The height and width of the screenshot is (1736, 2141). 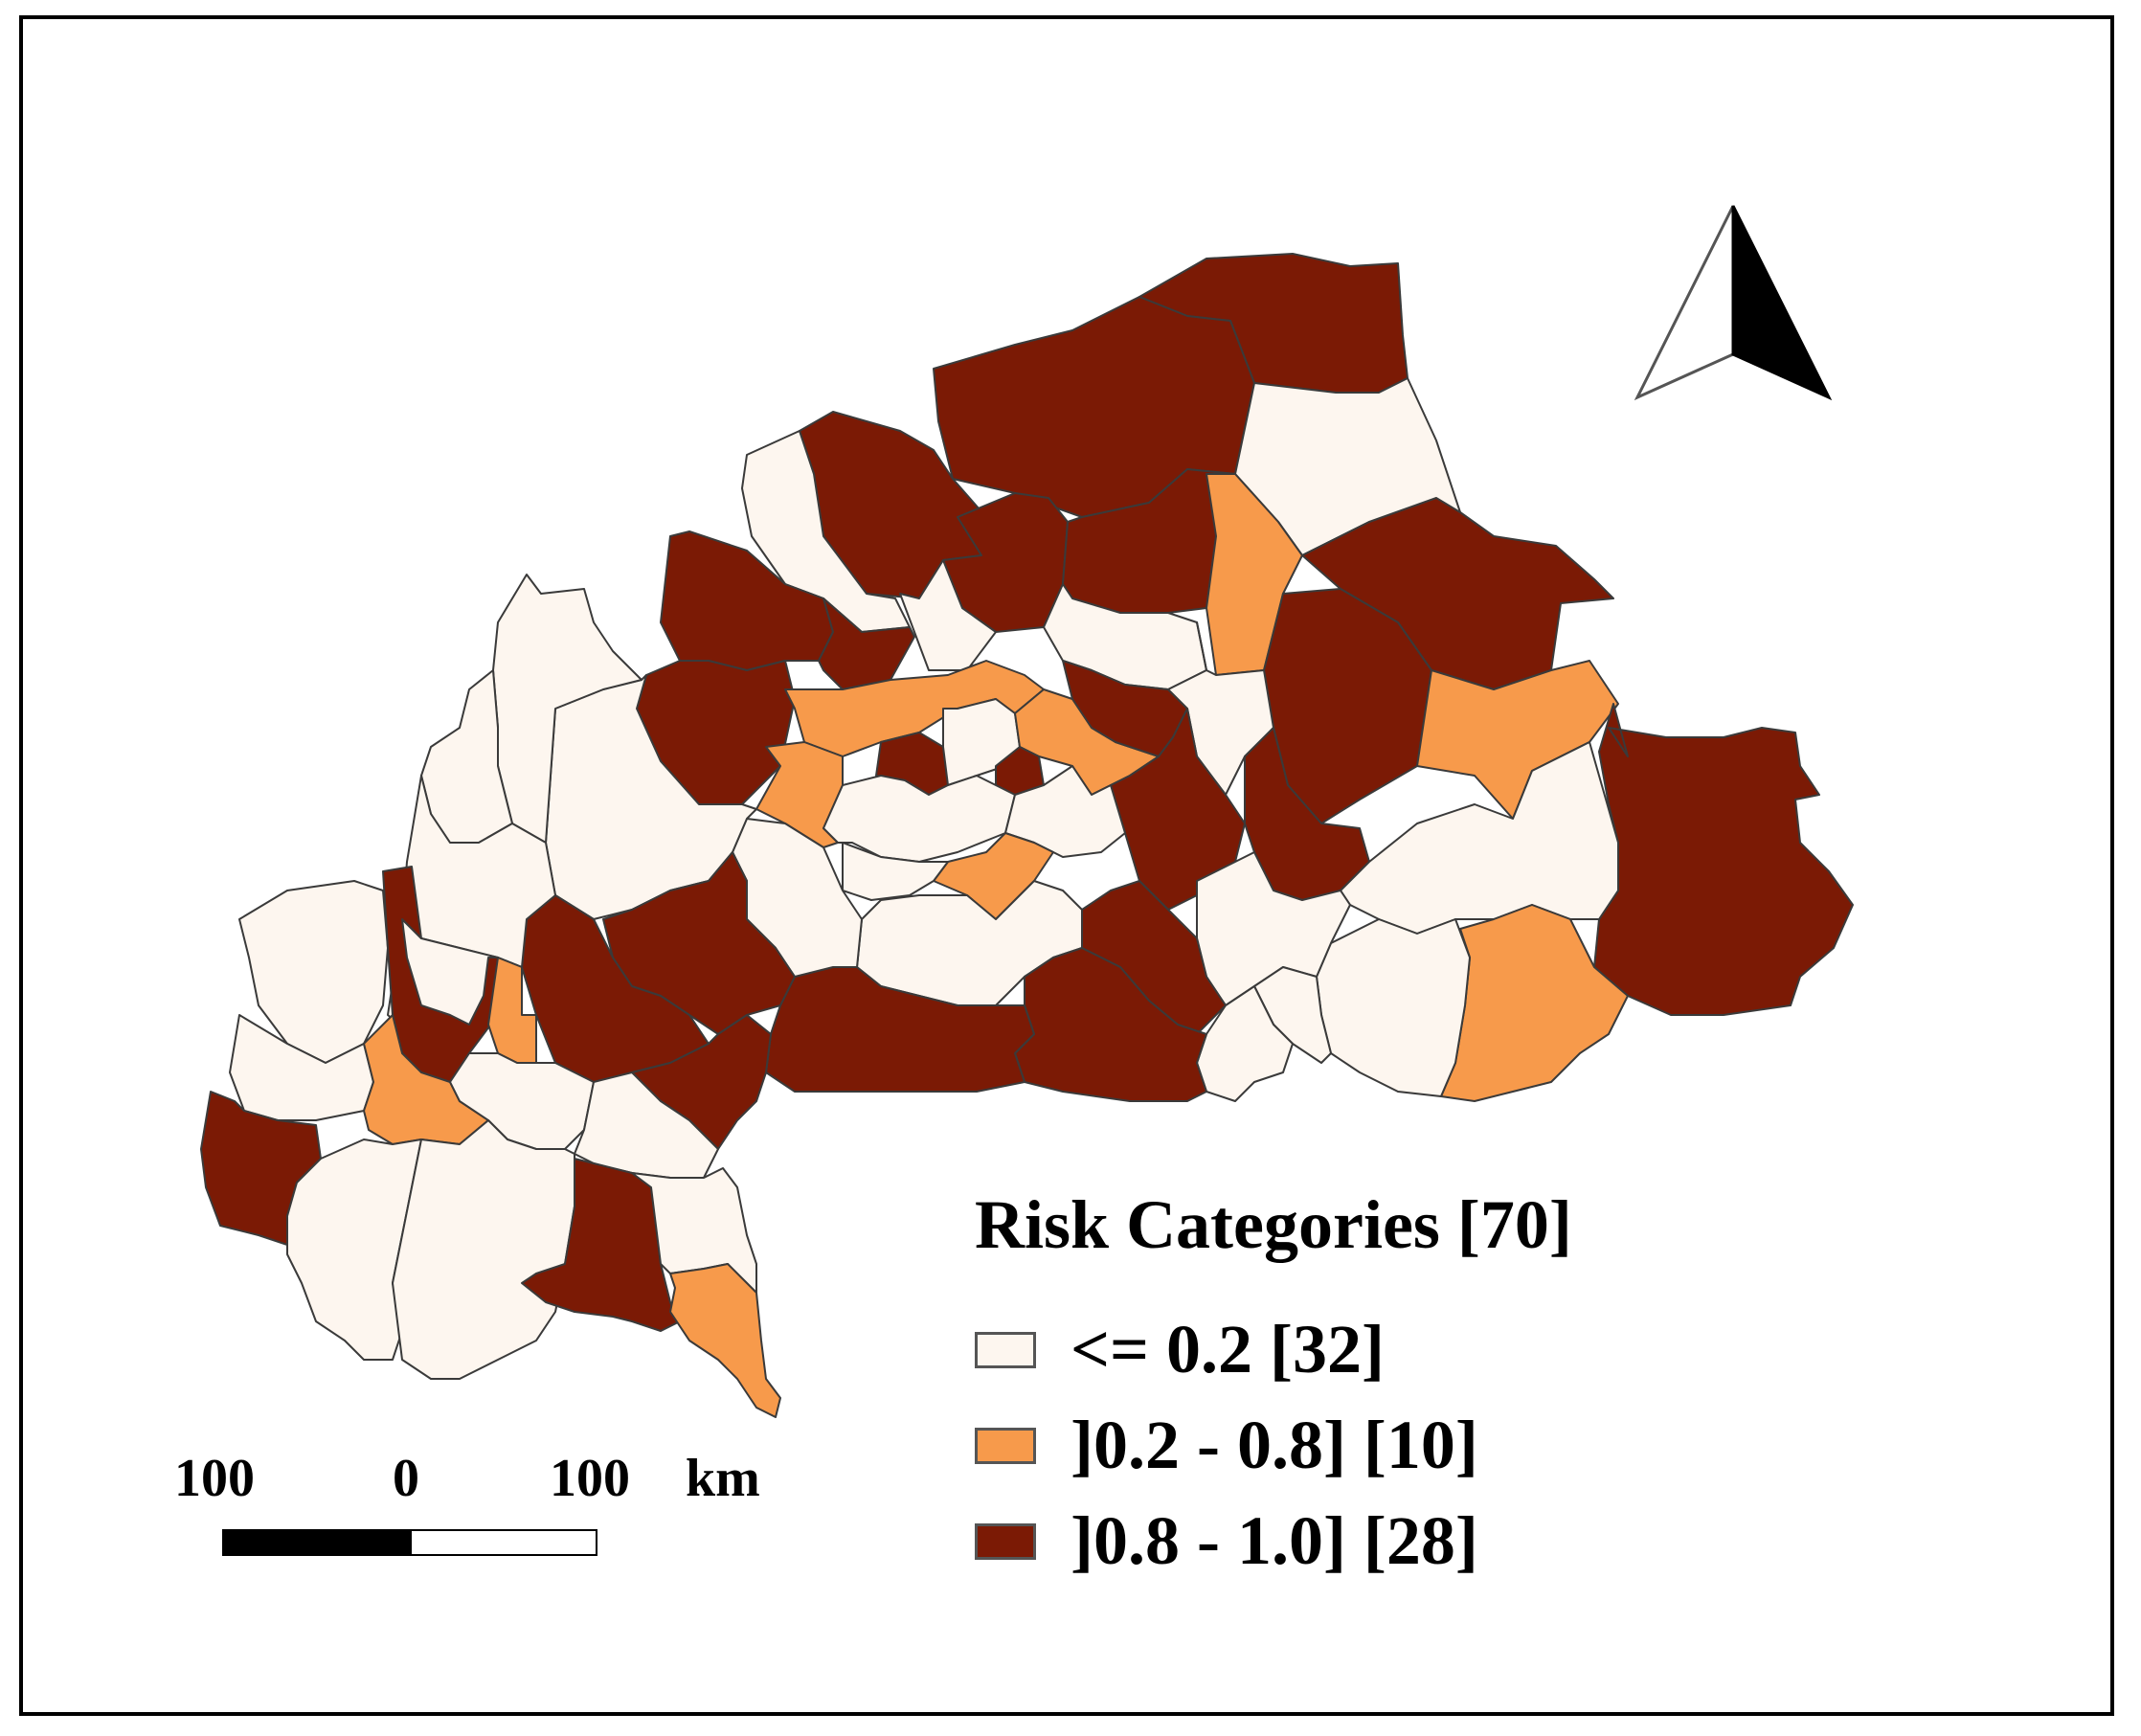 What do you see at coordinates (409, 1542) in the screenshot?
I see `scale-bar` at bounding box center [409, 1542].